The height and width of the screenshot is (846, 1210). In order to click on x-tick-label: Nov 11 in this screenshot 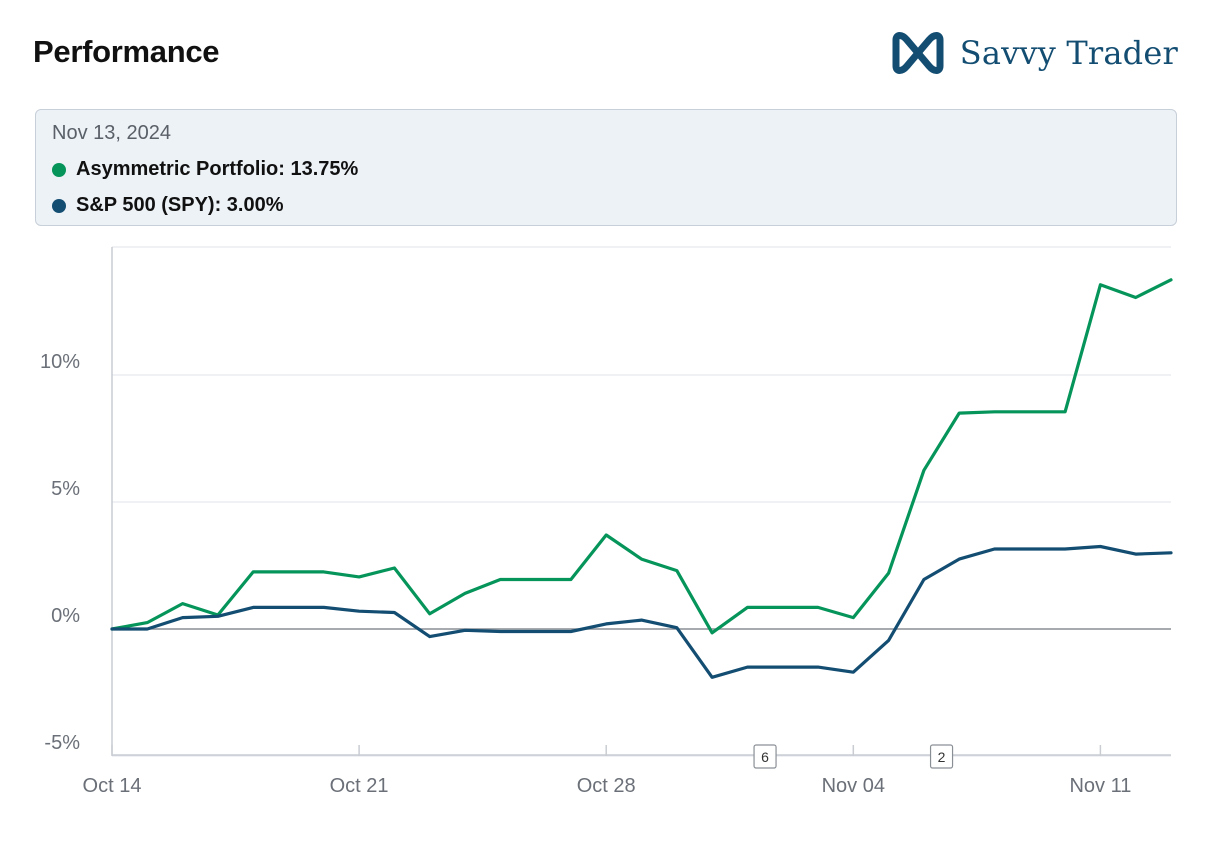, I will do `click(1100, 786)`.